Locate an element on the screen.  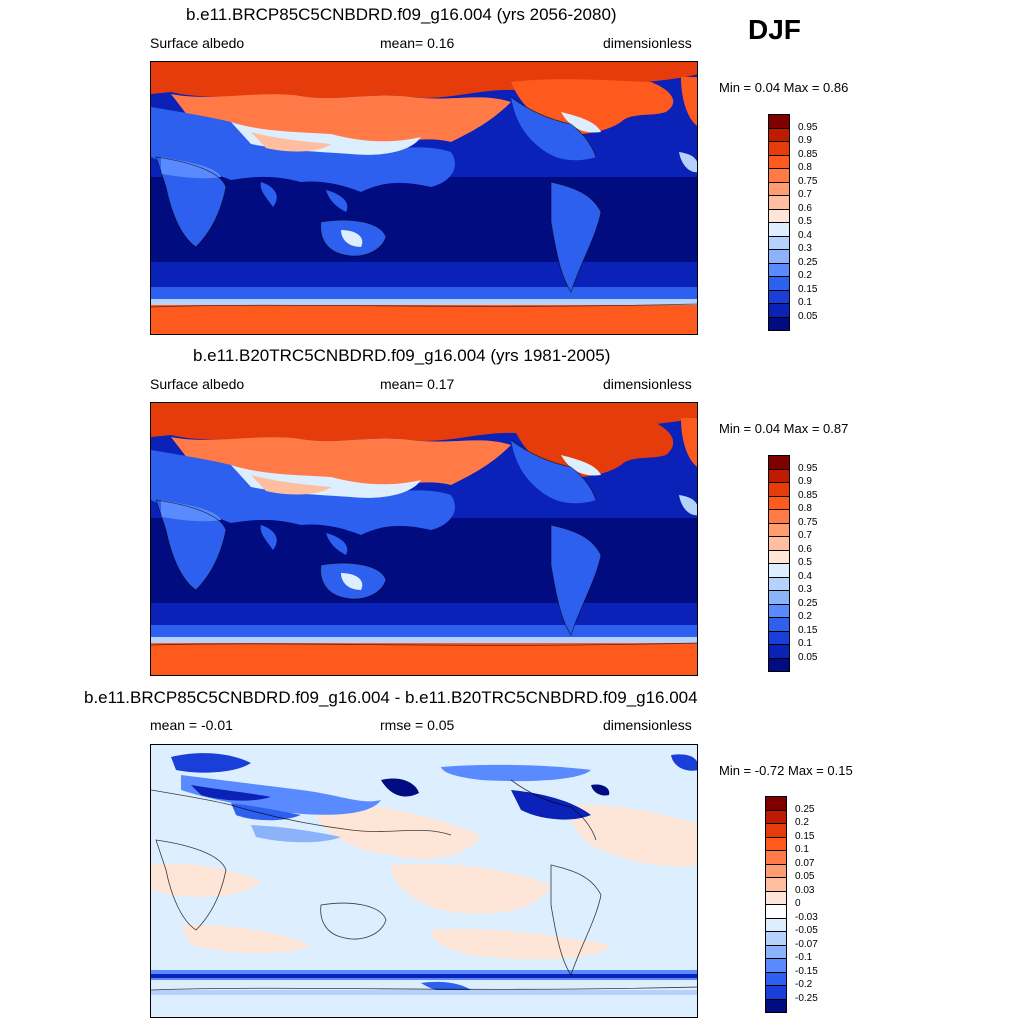
colorbar-tick-label: -0.05 is located at coordinates (806, 930).